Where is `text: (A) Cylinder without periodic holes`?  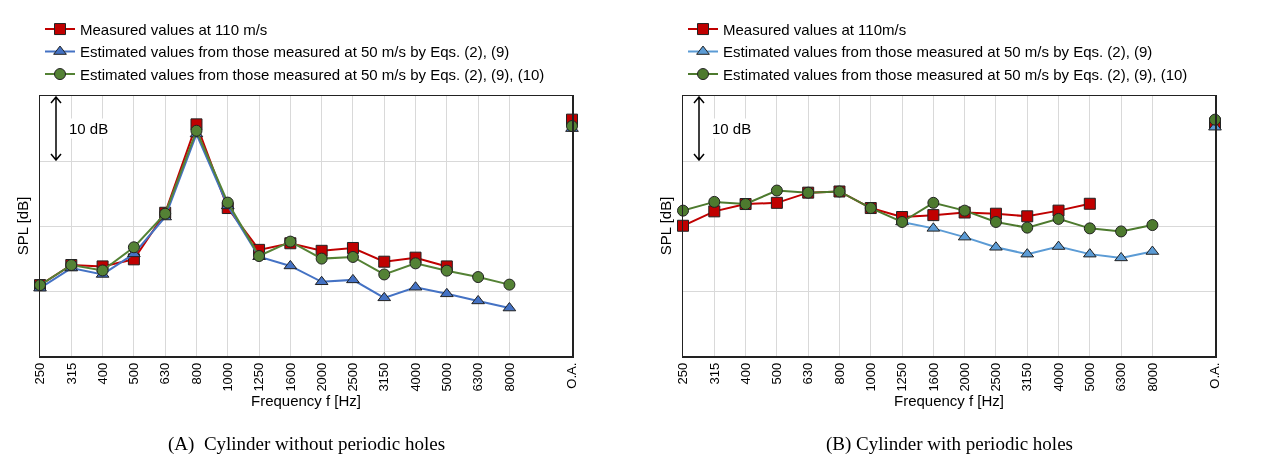
text: (A) Cylinder without periodic holes is located at coordinates (307, 443).